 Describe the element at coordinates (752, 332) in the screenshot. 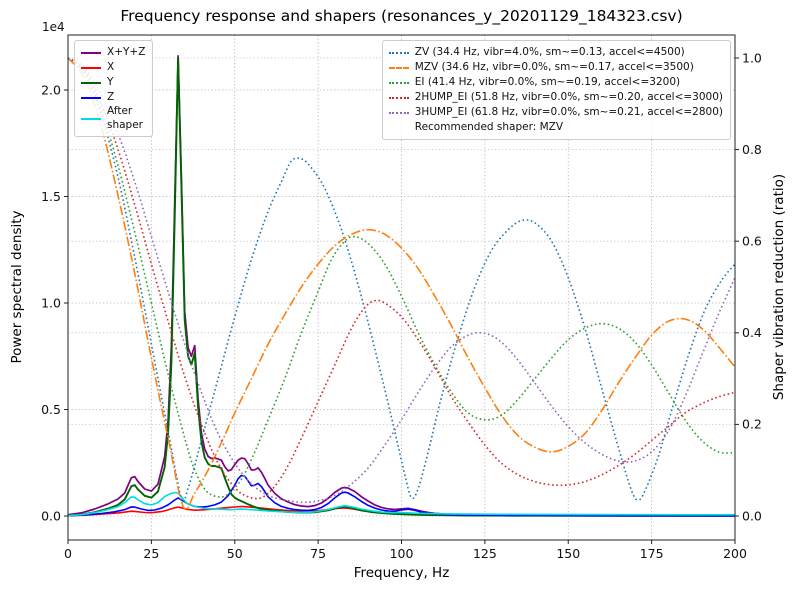

I see `y-tick-label-right: 0.4` at that location.